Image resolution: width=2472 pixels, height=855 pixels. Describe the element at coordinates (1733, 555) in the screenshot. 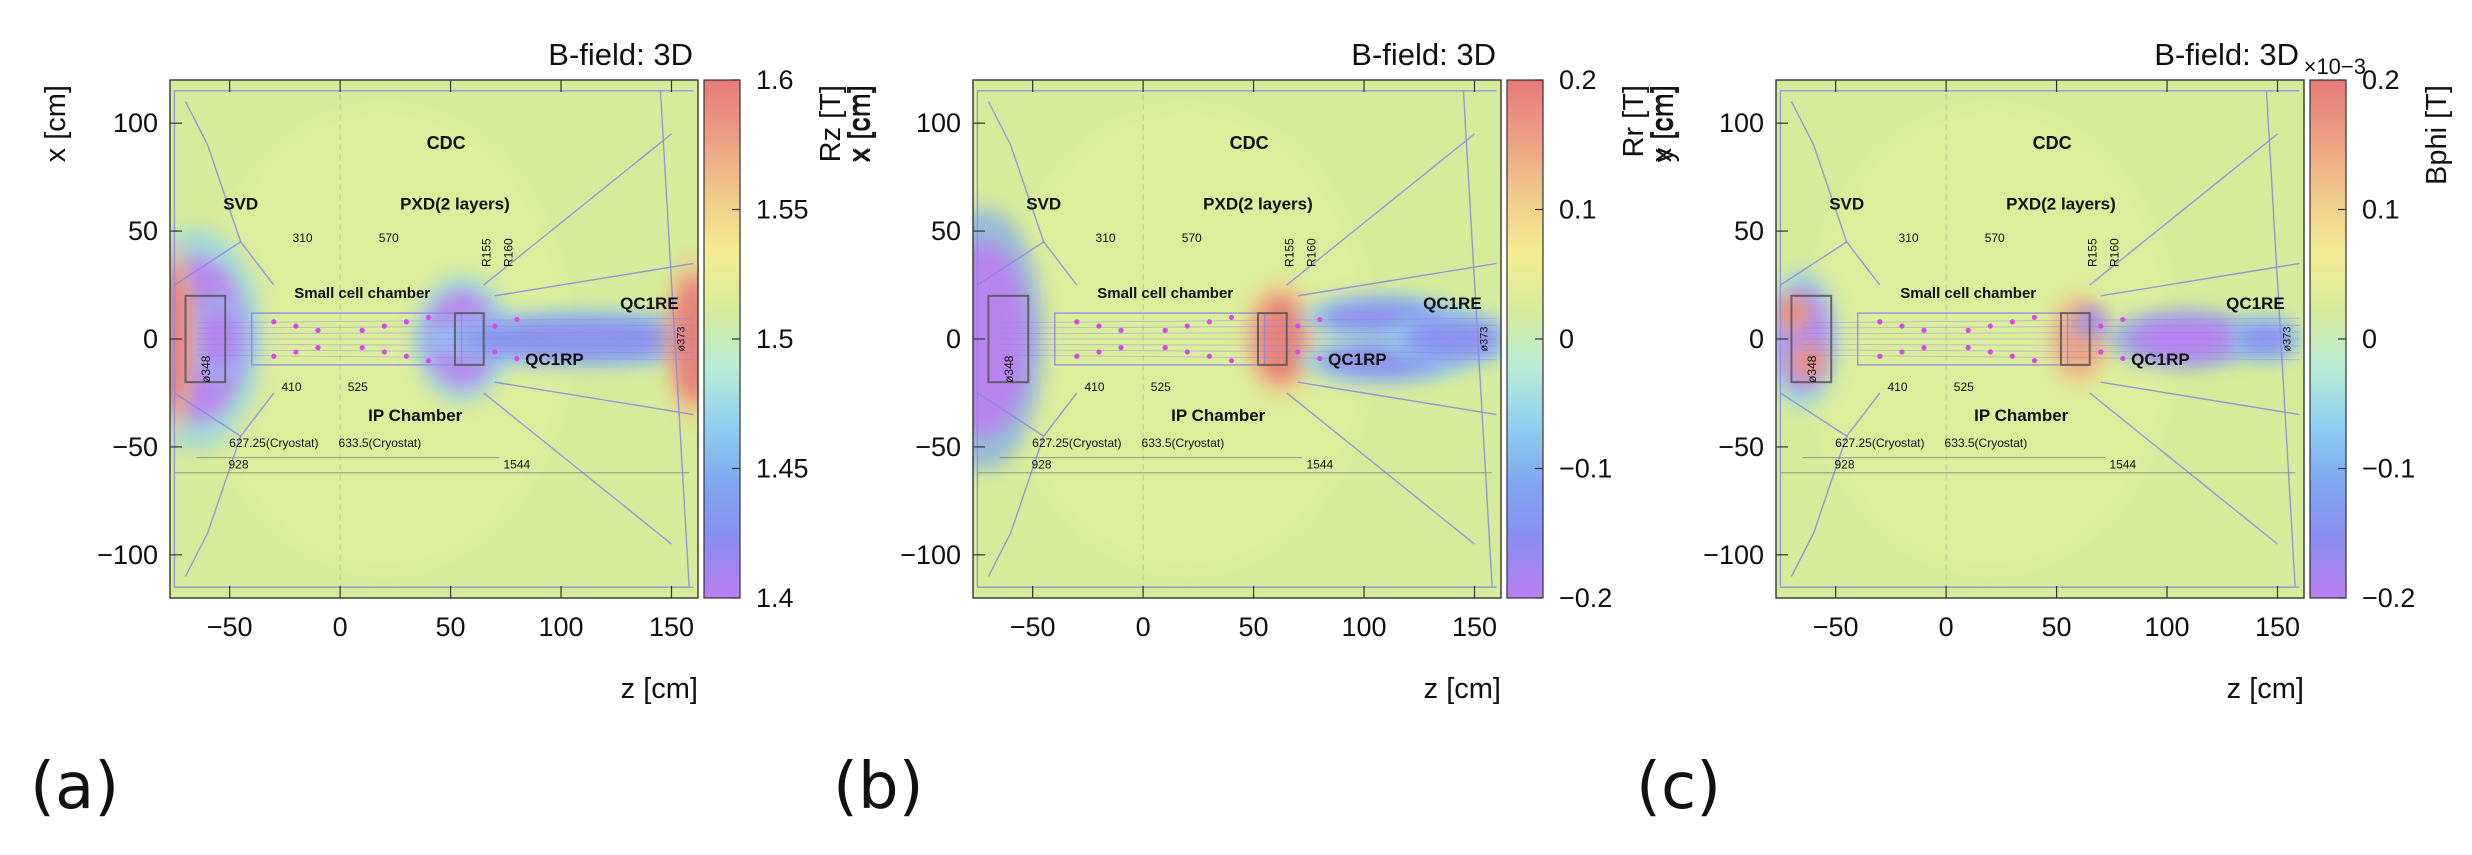

I see `y-tick-label: −100` at that location.